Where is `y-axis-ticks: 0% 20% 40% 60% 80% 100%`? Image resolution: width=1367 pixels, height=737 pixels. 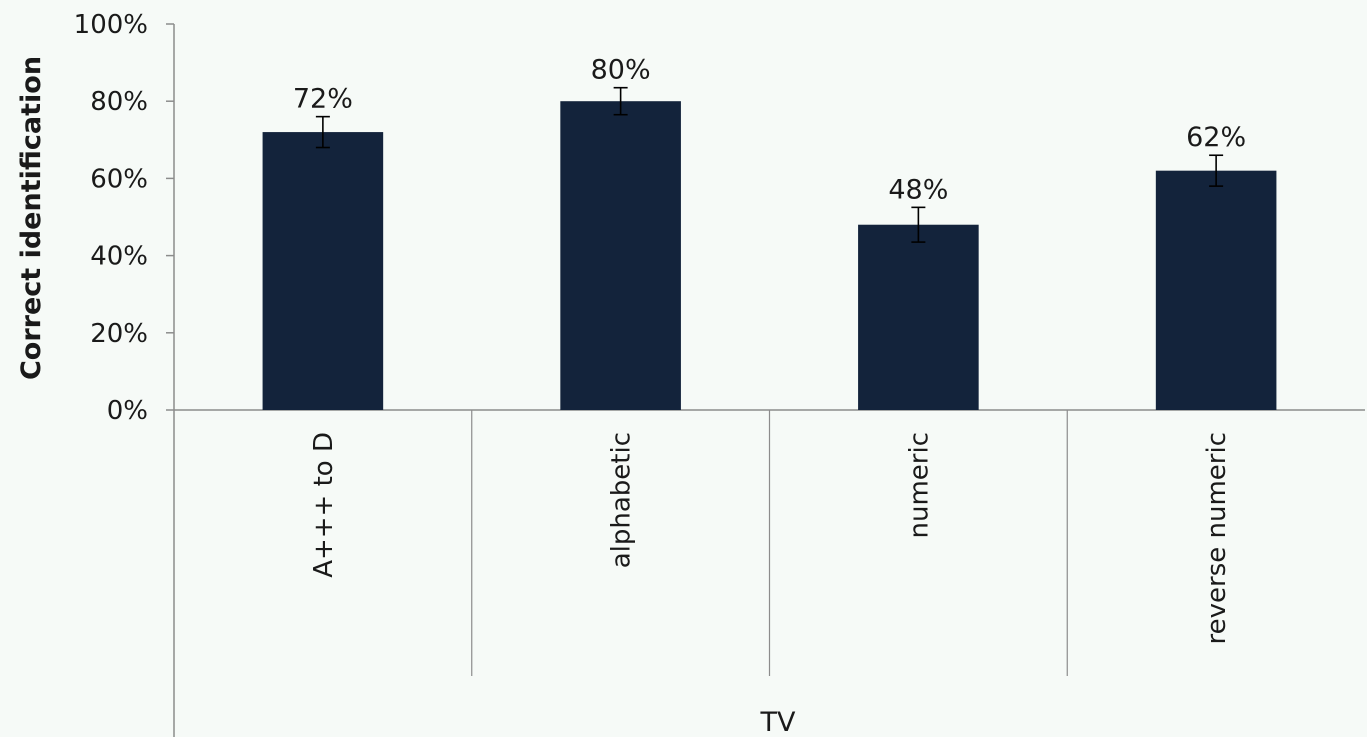
y-axis-ticks: 0% 20% 40% 60% 80% 100% is located at coordinates (124, 218).